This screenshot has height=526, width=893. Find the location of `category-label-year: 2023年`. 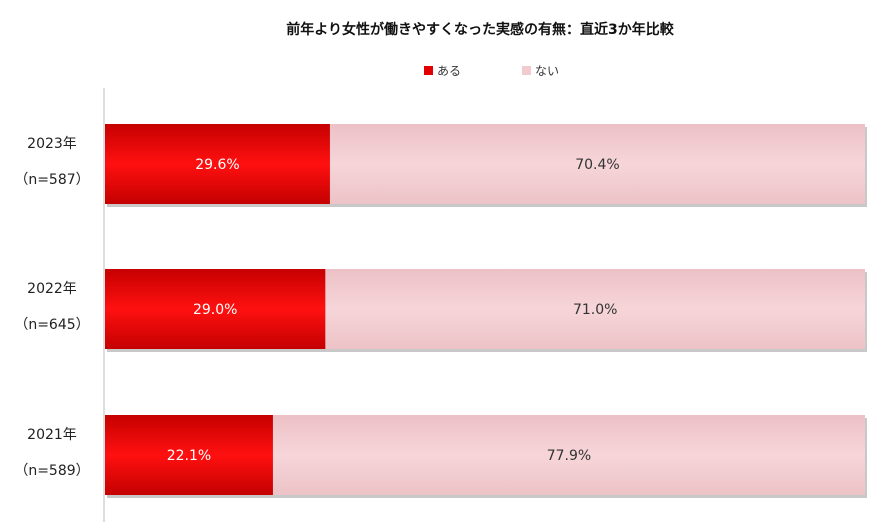

category-label-year: 2023年 is located at coordinates (52, 144).